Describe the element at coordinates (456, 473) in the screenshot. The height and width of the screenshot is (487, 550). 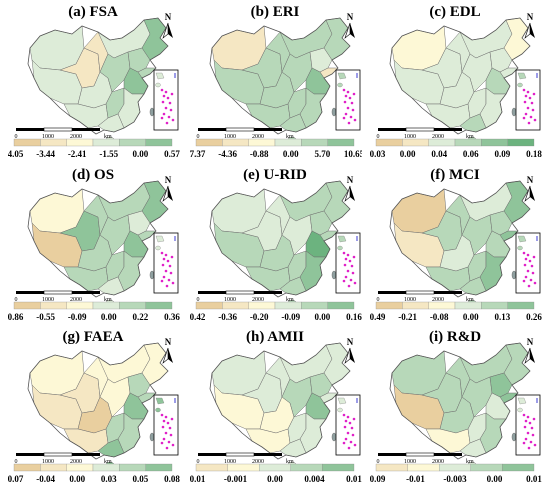
I see `color-legend: -0.09 -0.01 -0.003 0.00 0.01` at that location.